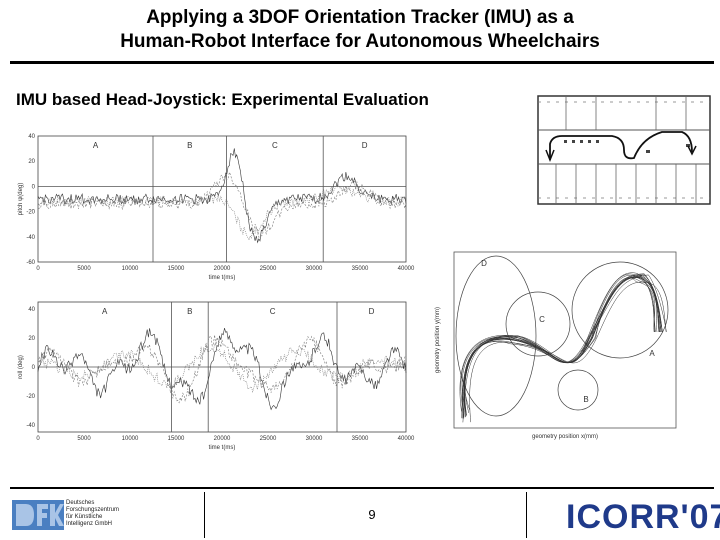 The width and height of the screenshot is (720, 540). Describe the element at coordinates (105, 311) in the screenshot. I see `roll-segment-label: A` at that location.